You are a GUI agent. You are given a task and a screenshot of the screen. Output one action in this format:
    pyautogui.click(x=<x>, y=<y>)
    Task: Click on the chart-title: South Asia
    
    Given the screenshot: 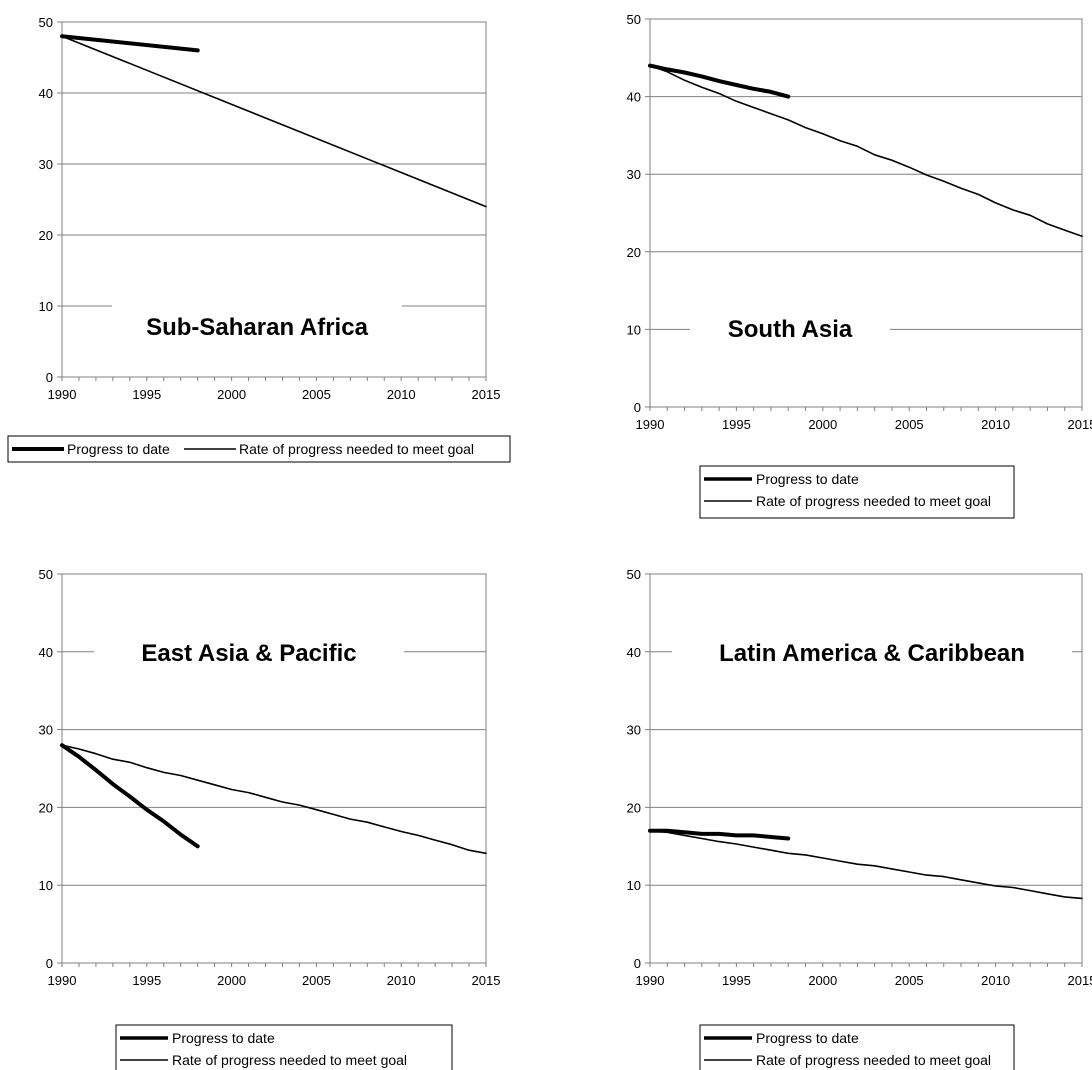 What is the action you would take?
    pyautogui.click(x=790, y=329)
    